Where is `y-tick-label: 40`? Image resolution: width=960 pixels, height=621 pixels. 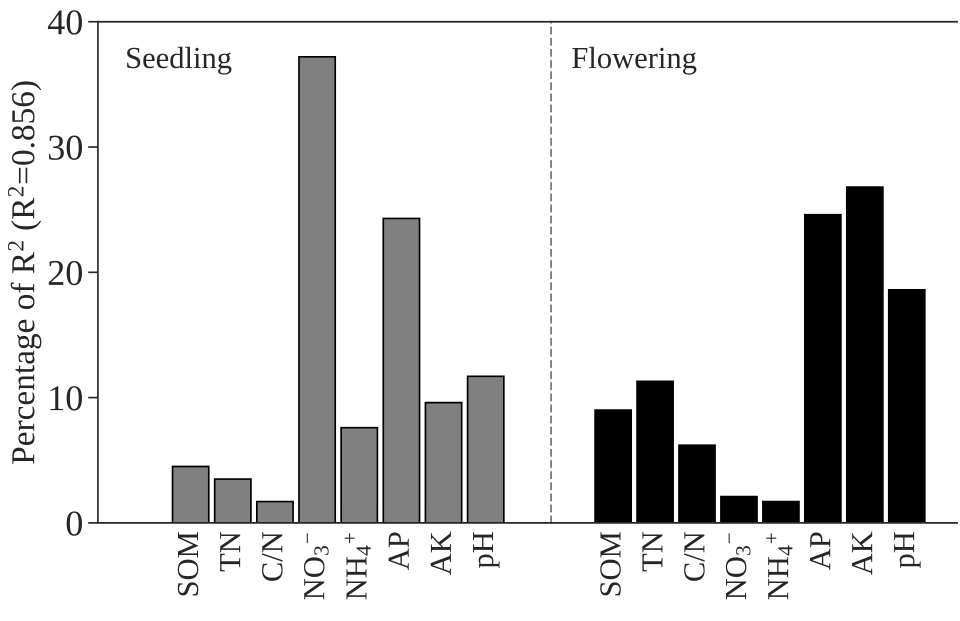
y-tick-label: 40 is located at coordinates (65, 22).